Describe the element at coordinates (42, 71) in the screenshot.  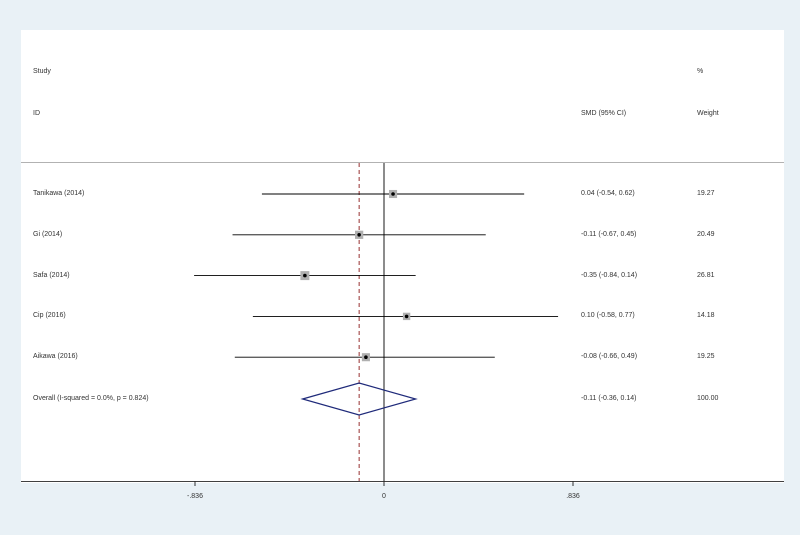
I see `header-study: Study` at that location.